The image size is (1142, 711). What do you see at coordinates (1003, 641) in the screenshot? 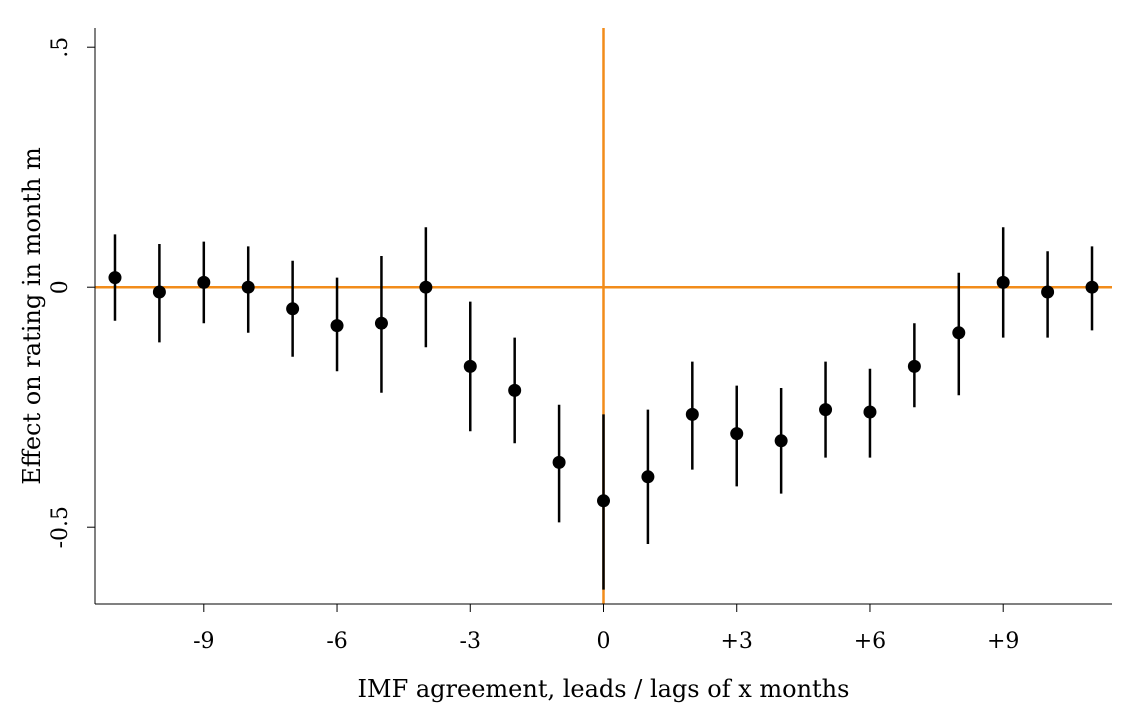
I see `x-tick-label: +9` at bounding box center [1003, 641].